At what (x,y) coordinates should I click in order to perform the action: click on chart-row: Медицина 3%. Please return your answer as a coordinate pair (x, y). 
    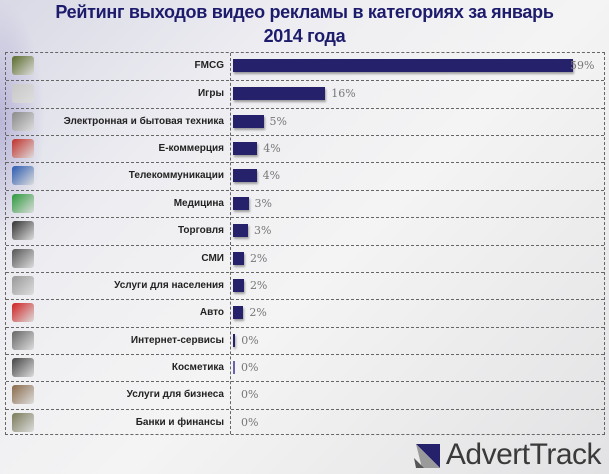
    Looking at the image, I should click on (305, 202).